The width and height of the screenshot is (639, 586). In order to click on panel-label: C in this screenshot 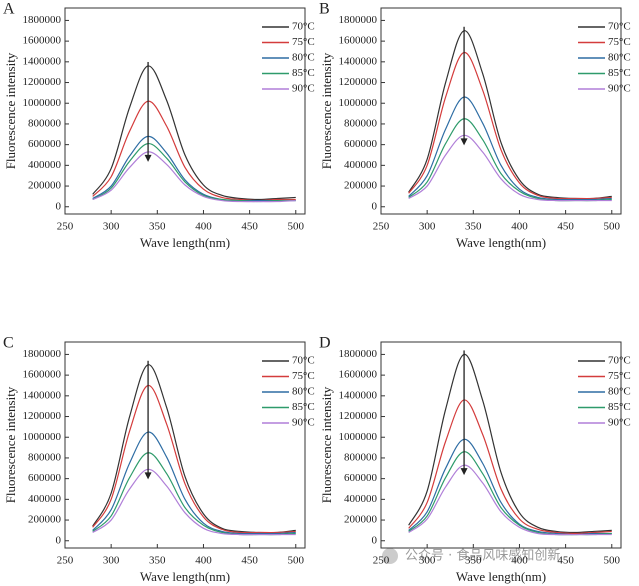, I will do `click(8, 343)`.